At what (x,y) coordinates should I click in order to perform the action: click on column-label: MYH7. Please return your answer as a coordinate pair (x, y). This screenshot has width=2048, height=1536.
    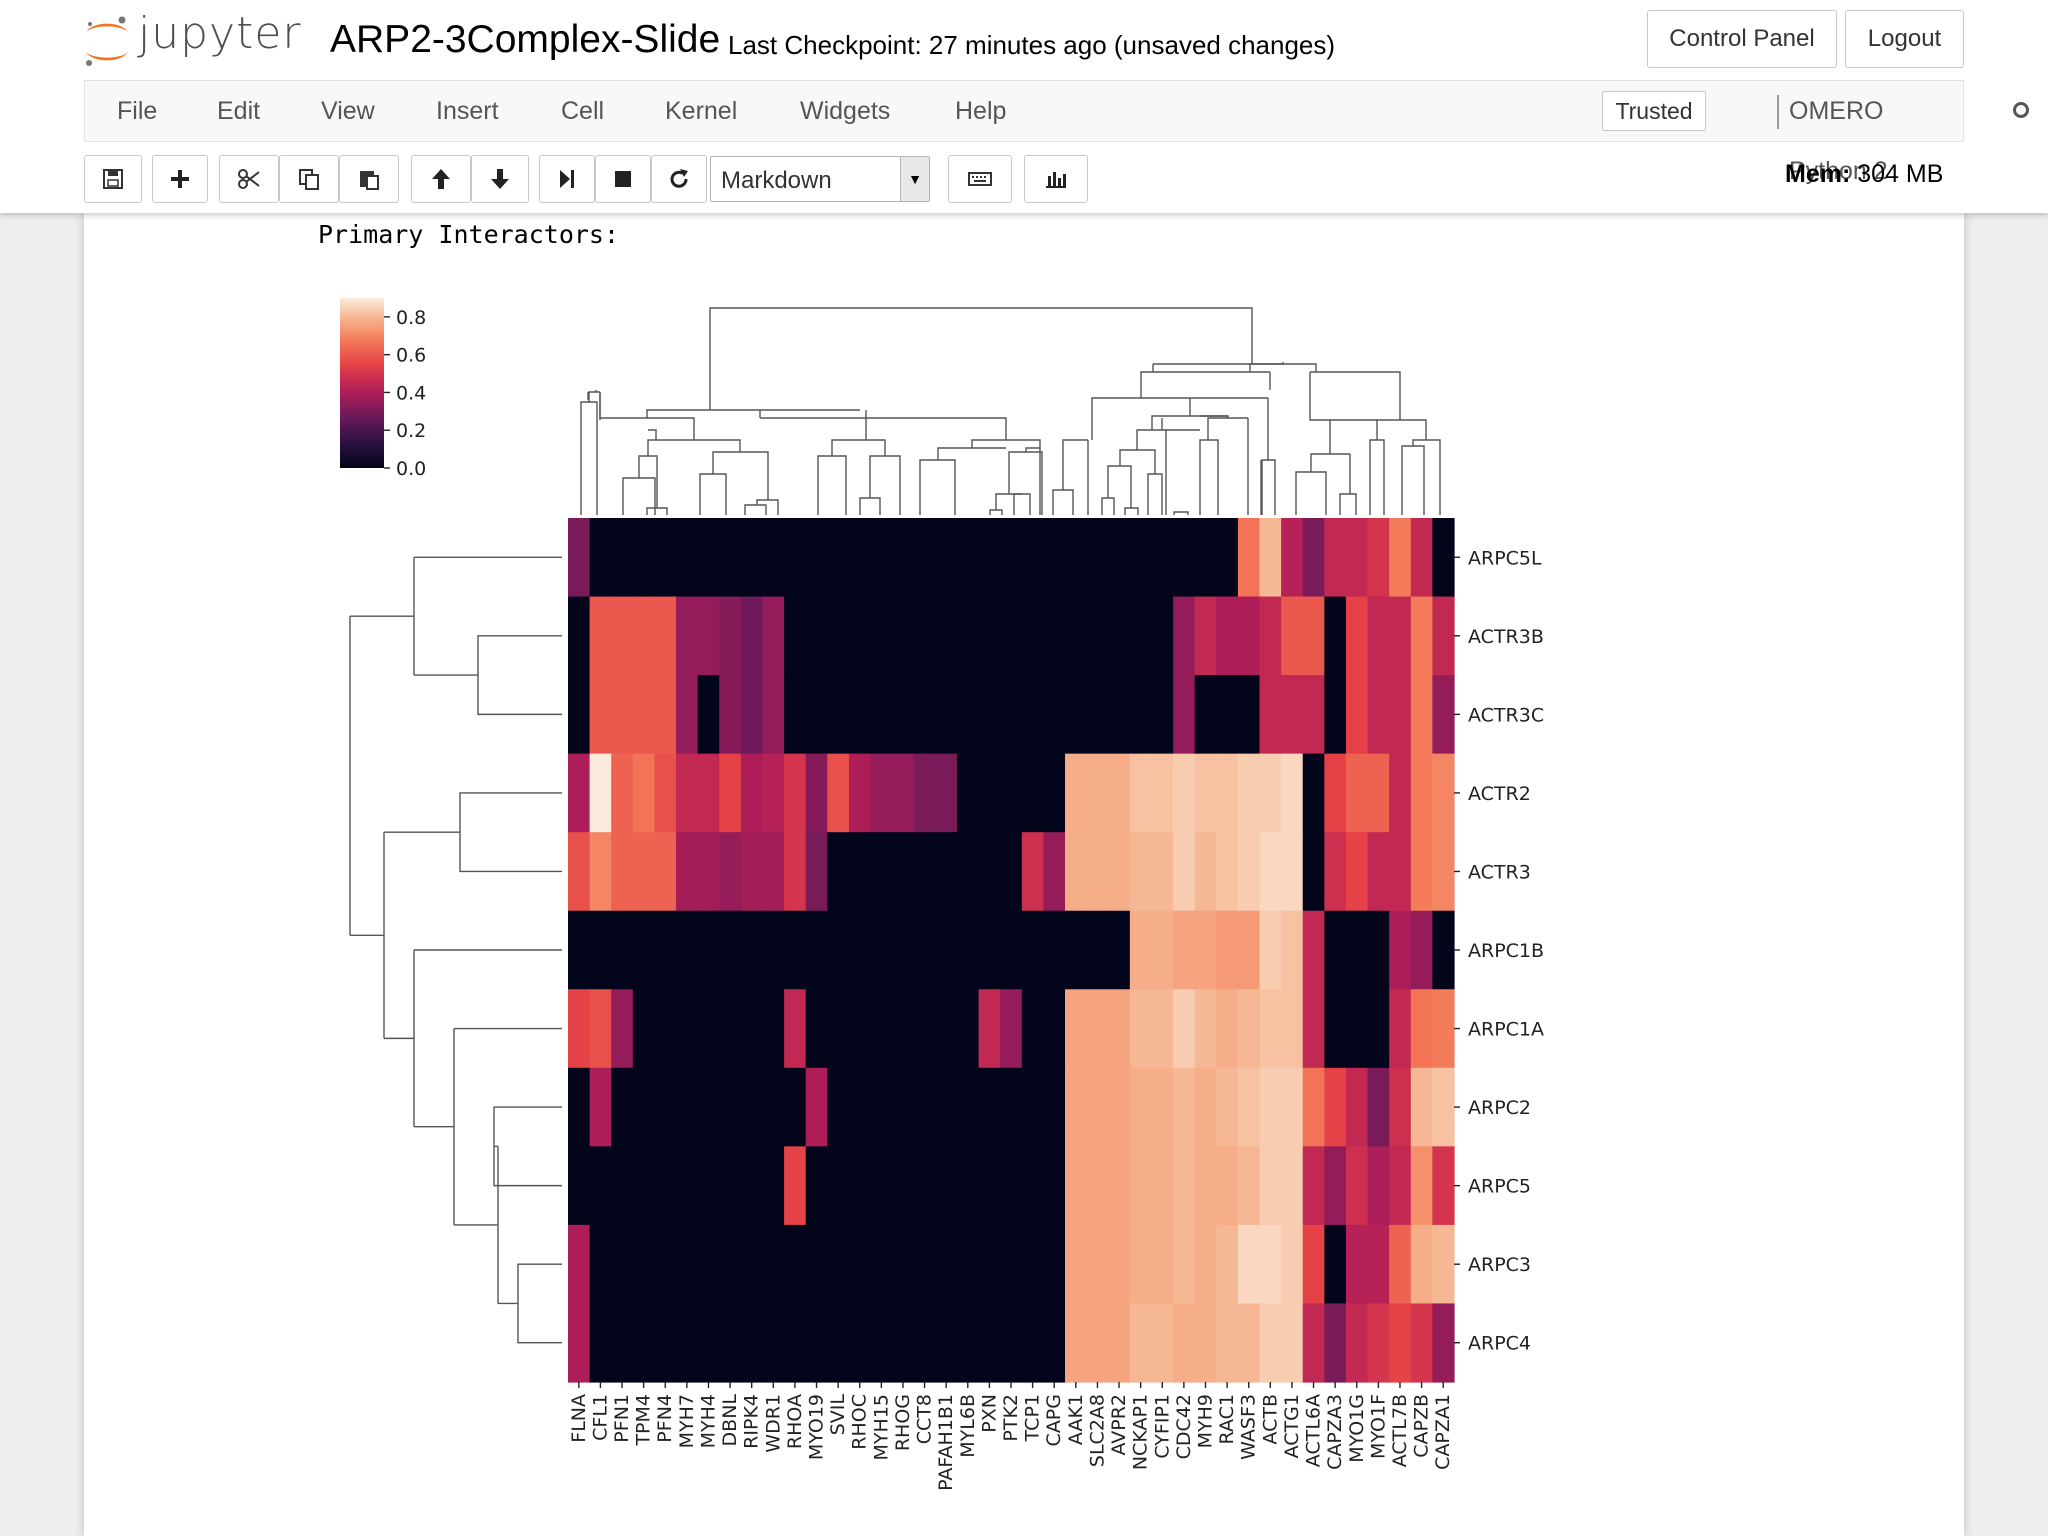
    Looking at the image, I should click on (687, 1421).